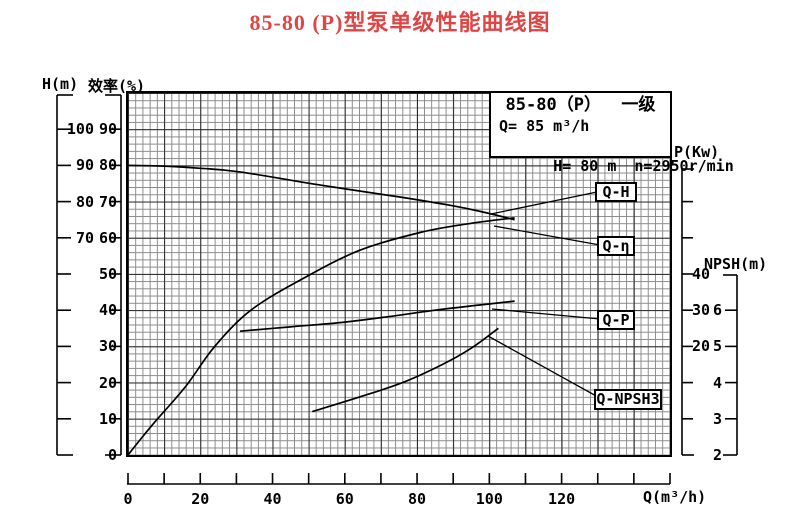 This screenshot has width=800, height=520. Describe the element at coordinates (701, 310) in the screenshot. I see `p-tick-label: 30` at that location.